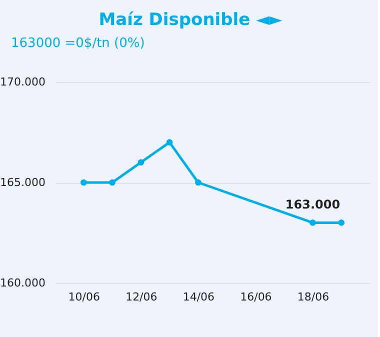  Describe the element at coordinates (313, 297) in the screenshot. I see `x-tick-label: 18/06` at that location.